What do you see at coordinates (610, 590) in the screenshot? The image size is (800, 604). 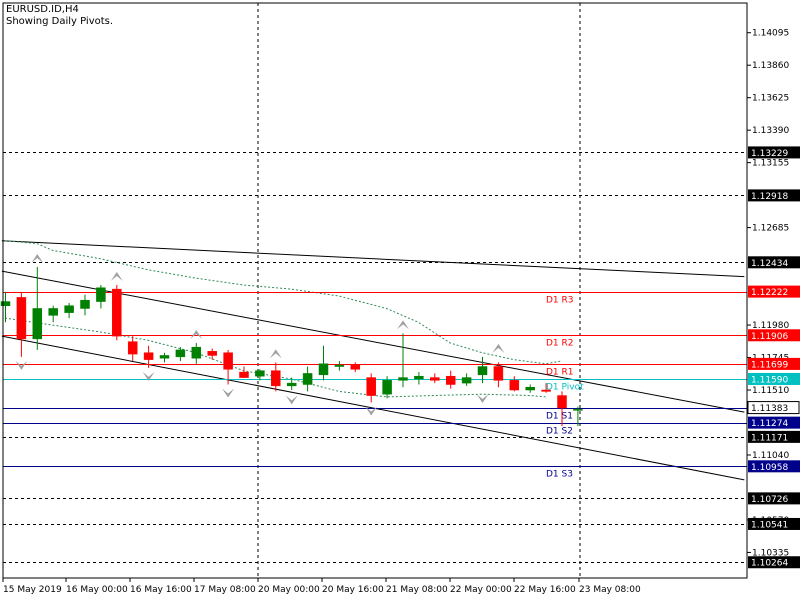 I see `x-tick-label: 23 May 08:00` at bounding box center [610, 590].